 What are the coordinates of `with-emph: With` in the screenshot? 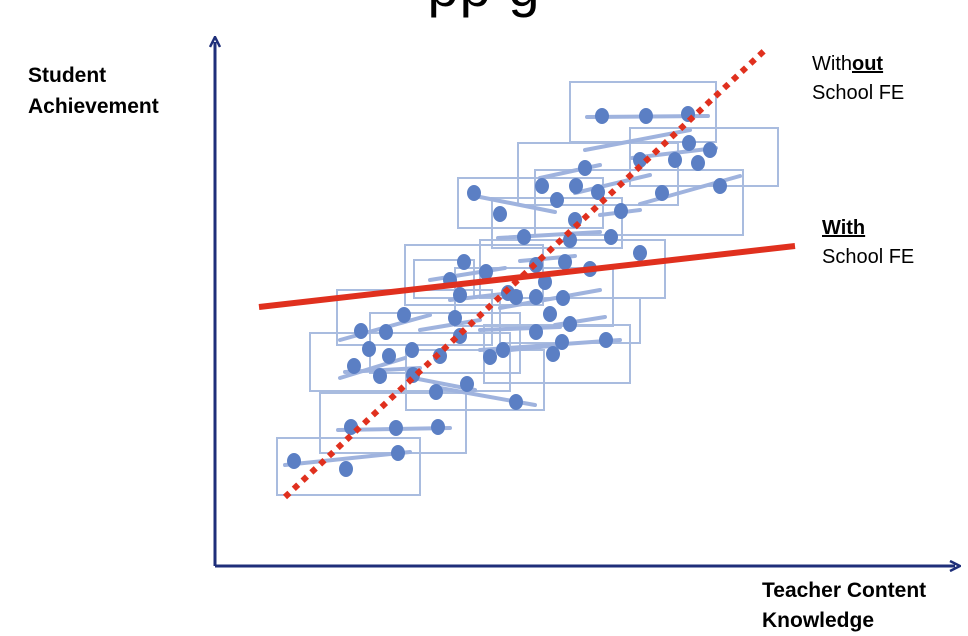 It's located at (844, 228).